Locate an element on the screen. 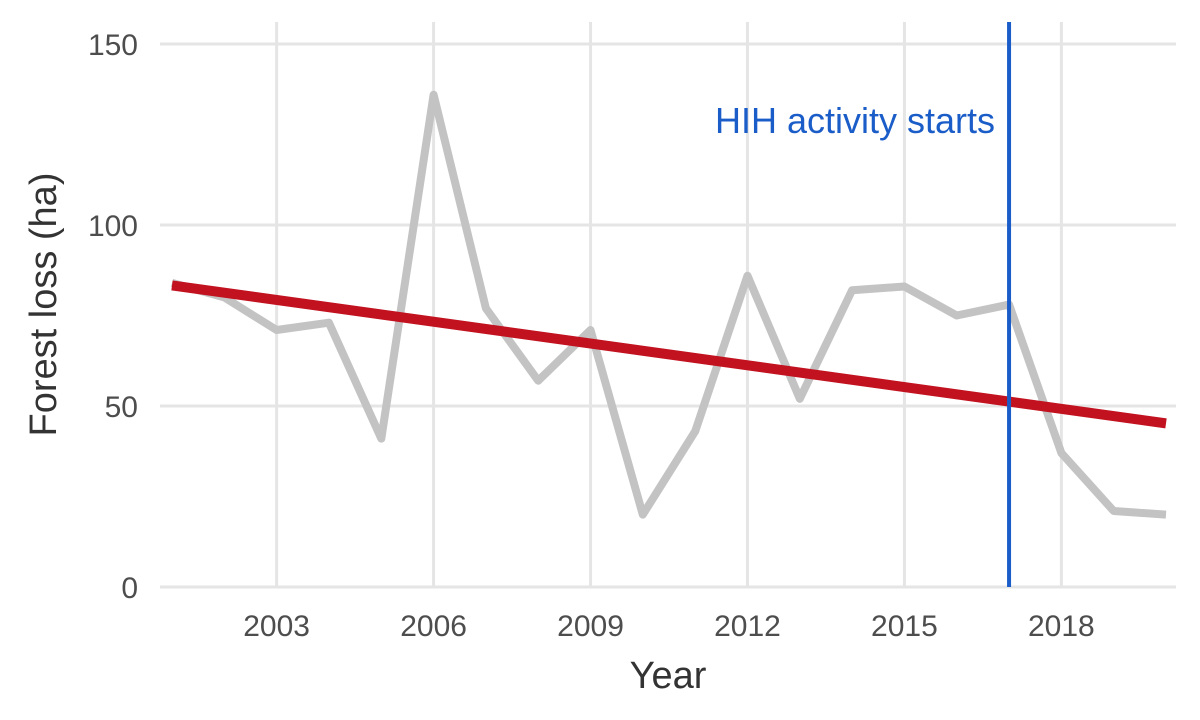  y-tick-labels: 0 50 100 150 is located at coordinates (113, 317).